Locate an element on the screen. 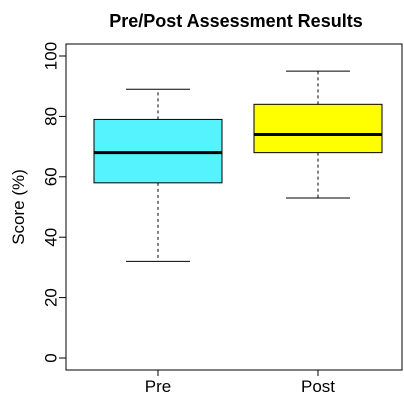  box-pre is located at coordinates (158, 175).